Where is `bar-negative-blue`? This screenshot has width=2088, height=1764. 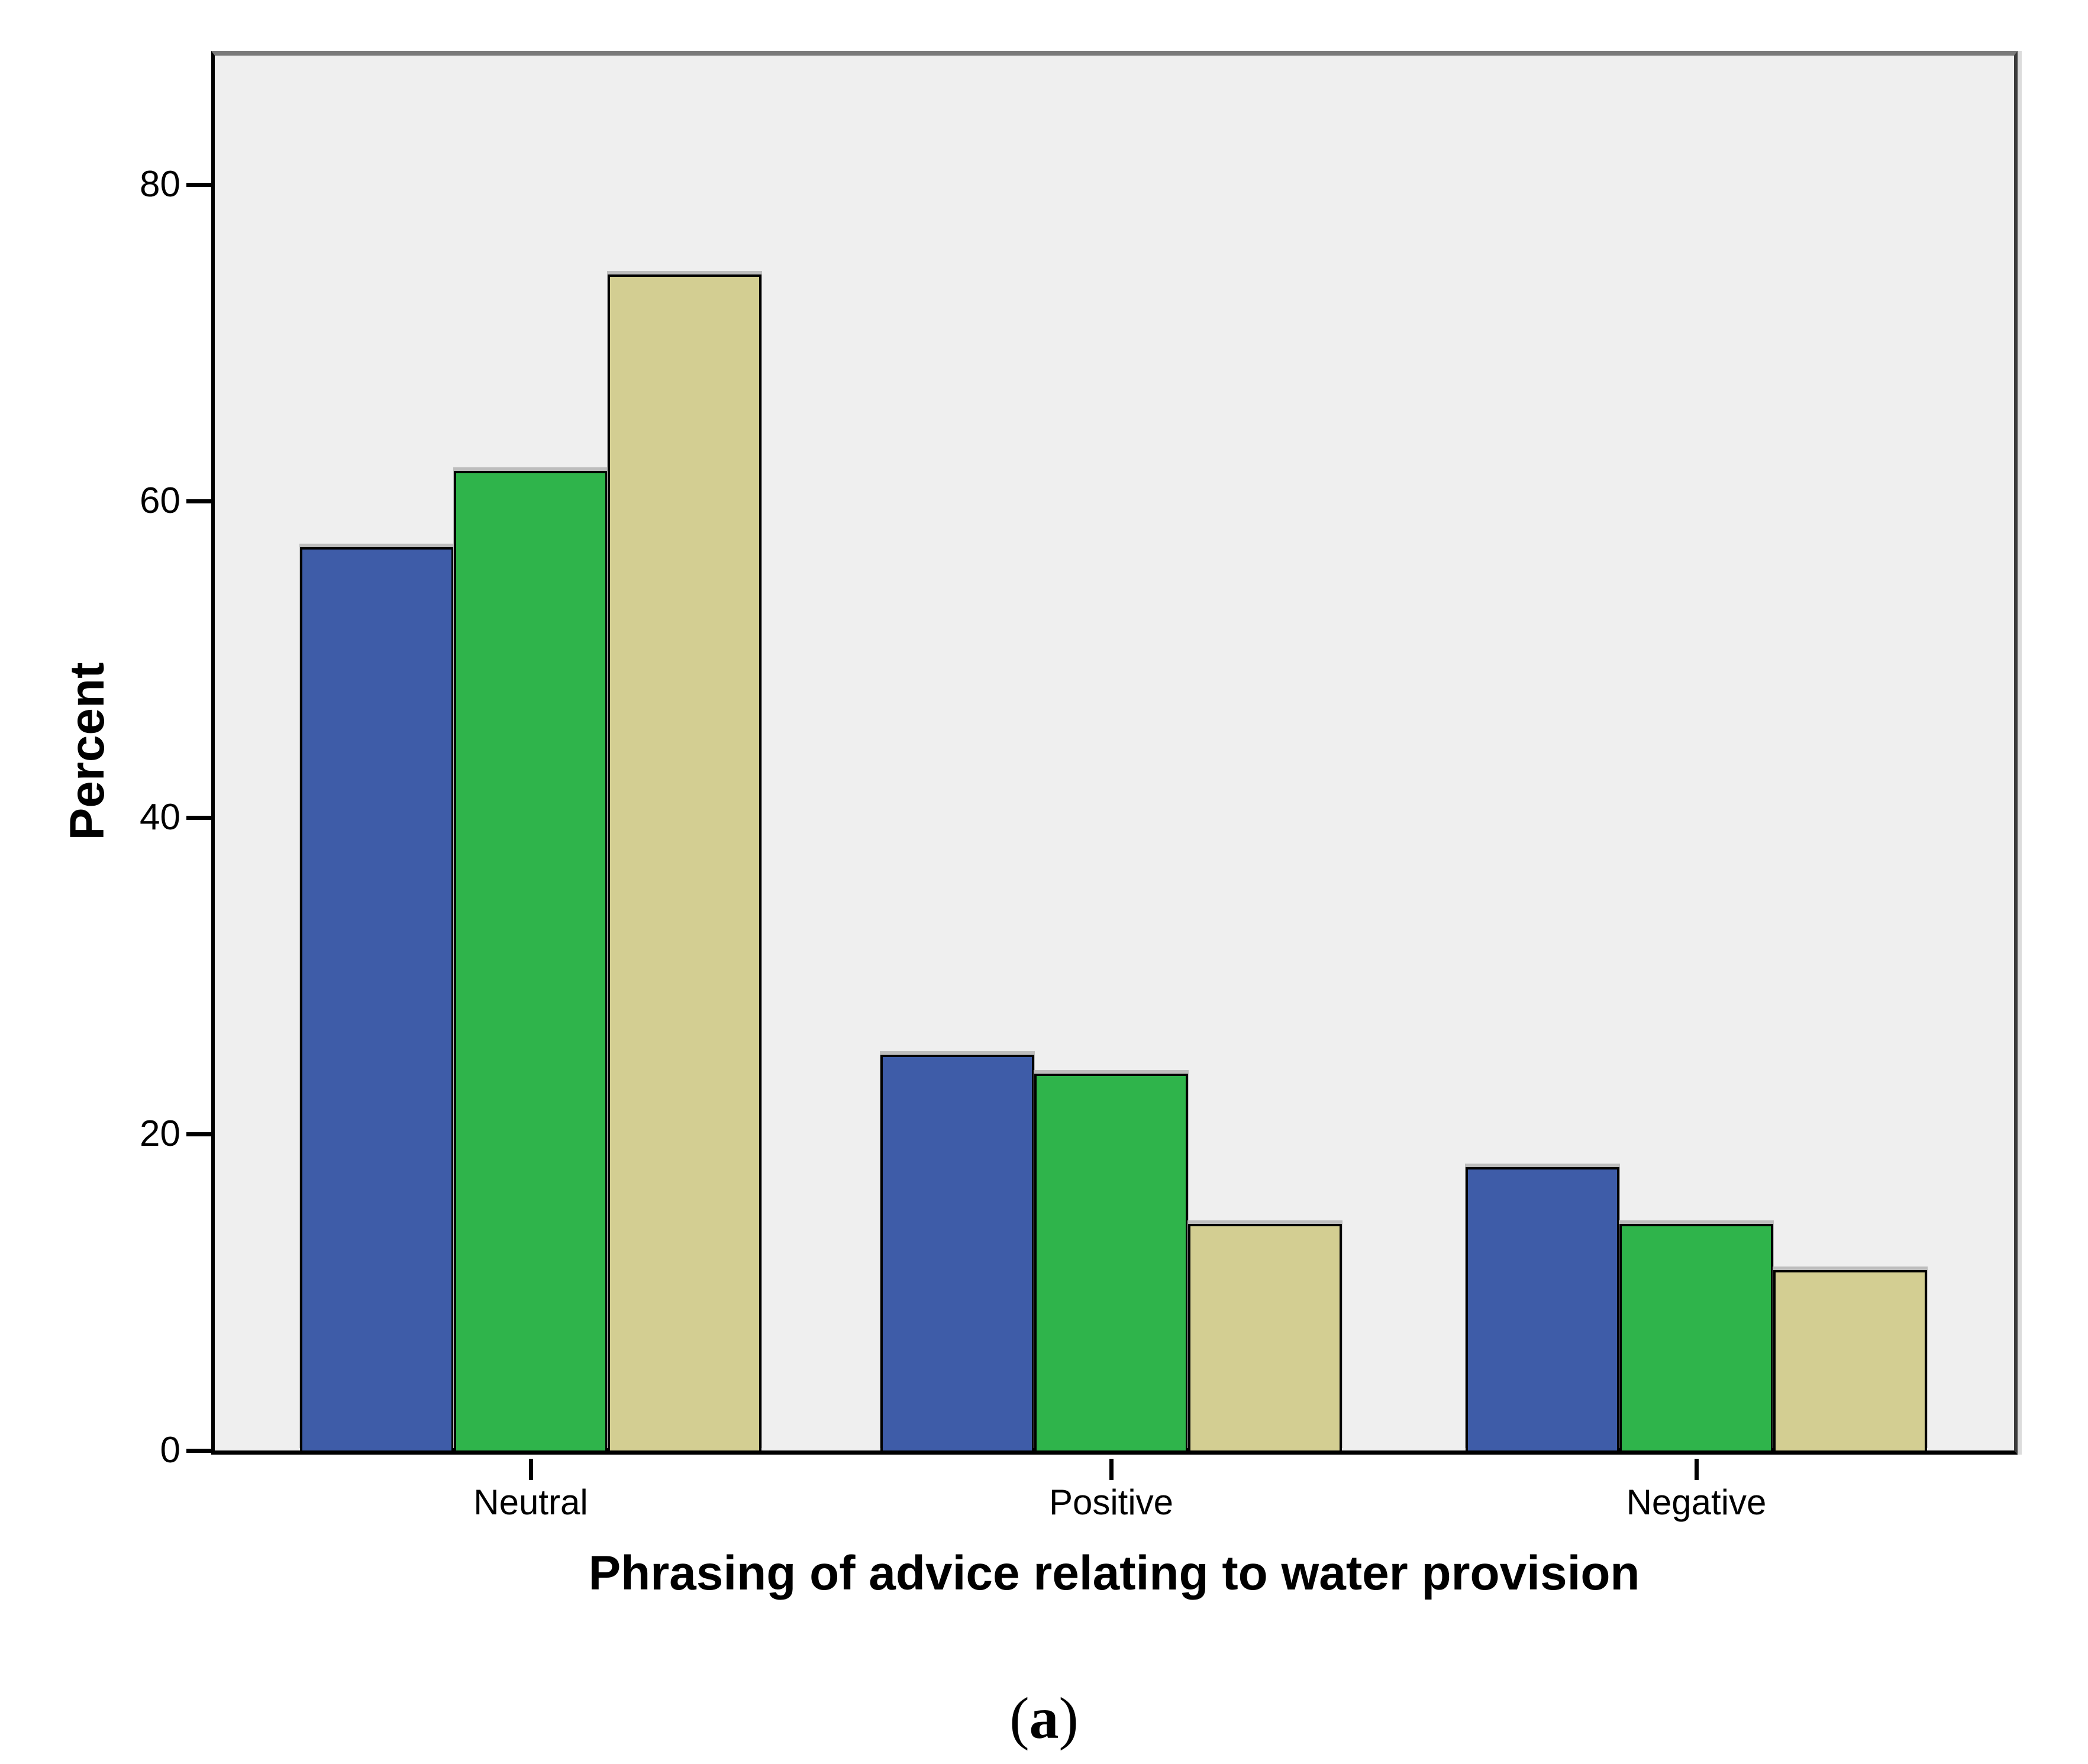 bar-negative-blue is located at coordinates (1543, 1308).